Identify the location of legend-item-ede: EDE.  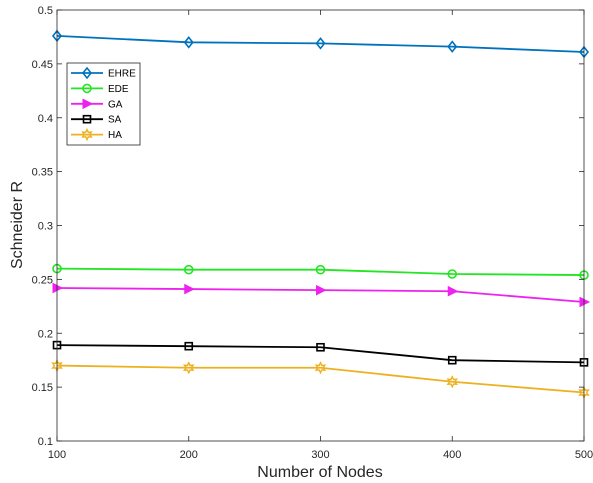
(100, 89).